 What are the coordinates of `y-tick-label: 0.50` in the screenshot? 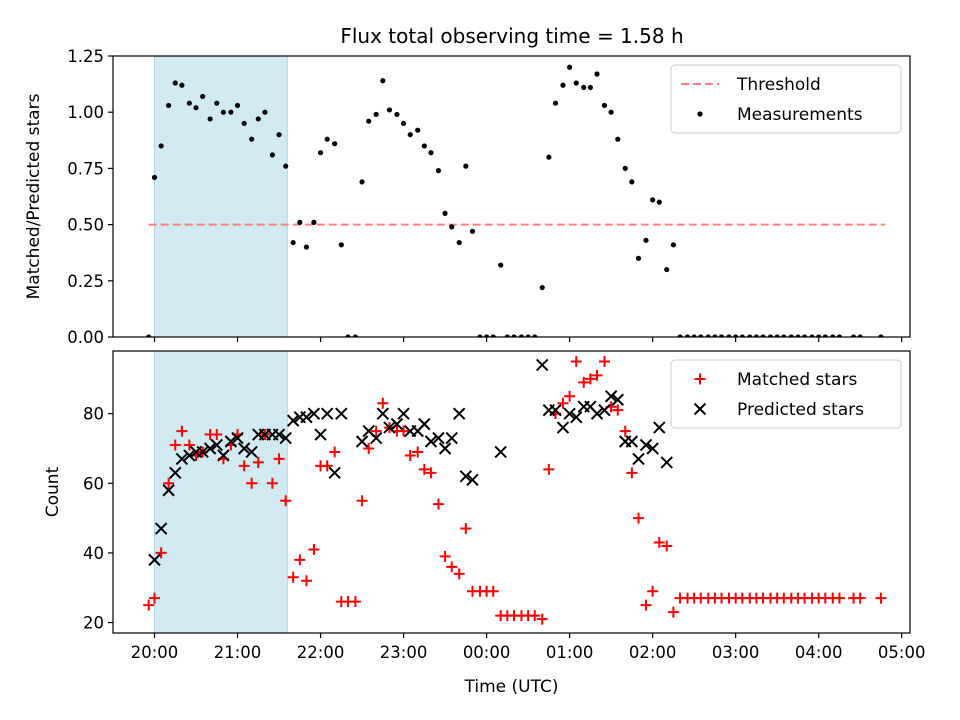 It's located at (85, 225).